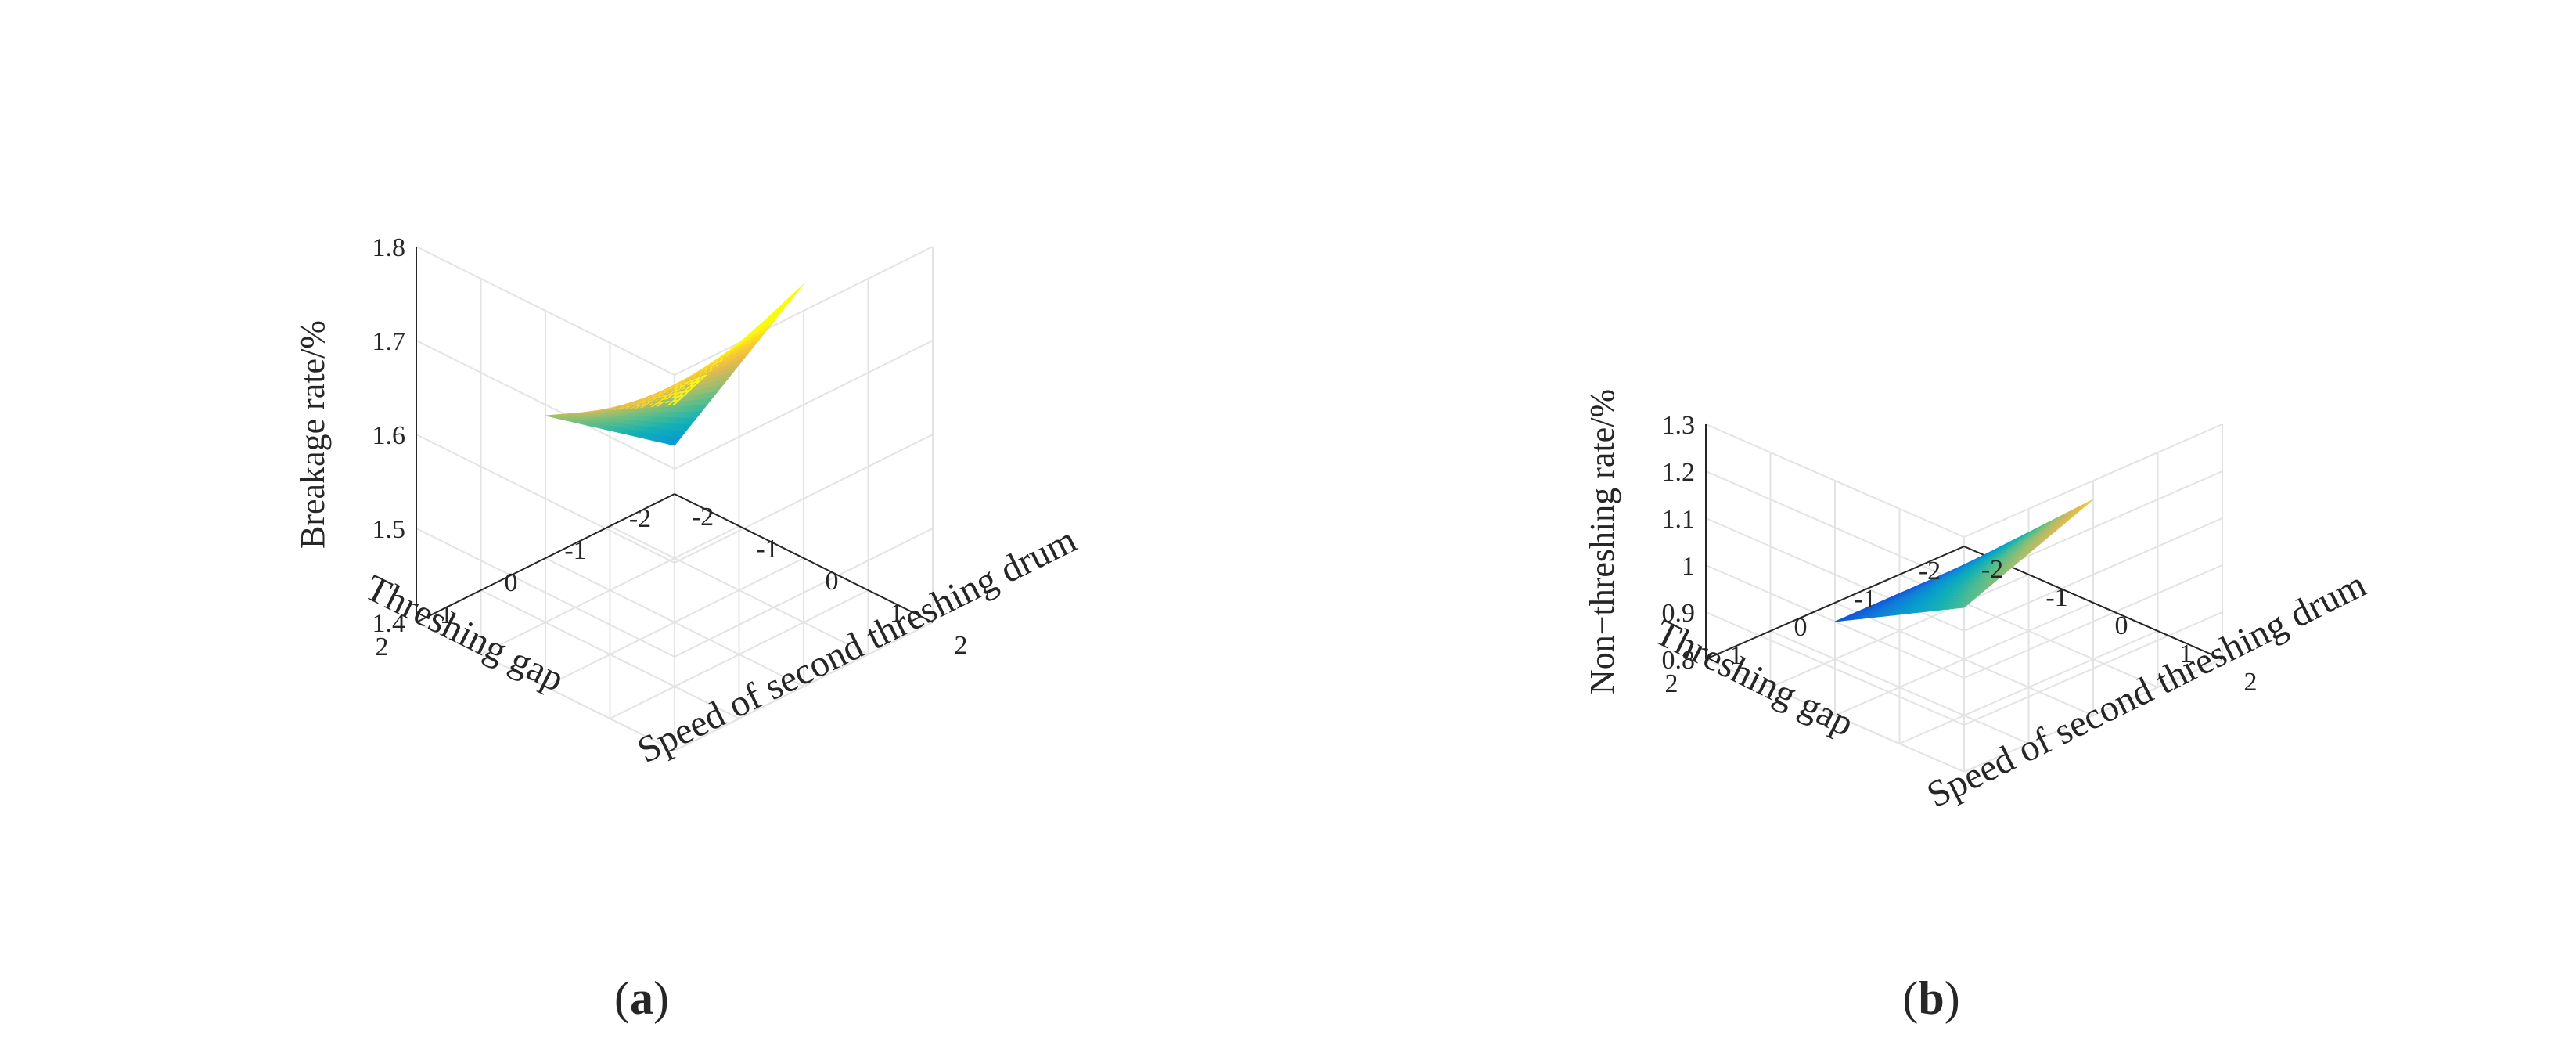  What do you see at coordinates (1679, 425) in the screenshot?
I see `z-tick-label: 1.3` at bounding box center [1679, 425].